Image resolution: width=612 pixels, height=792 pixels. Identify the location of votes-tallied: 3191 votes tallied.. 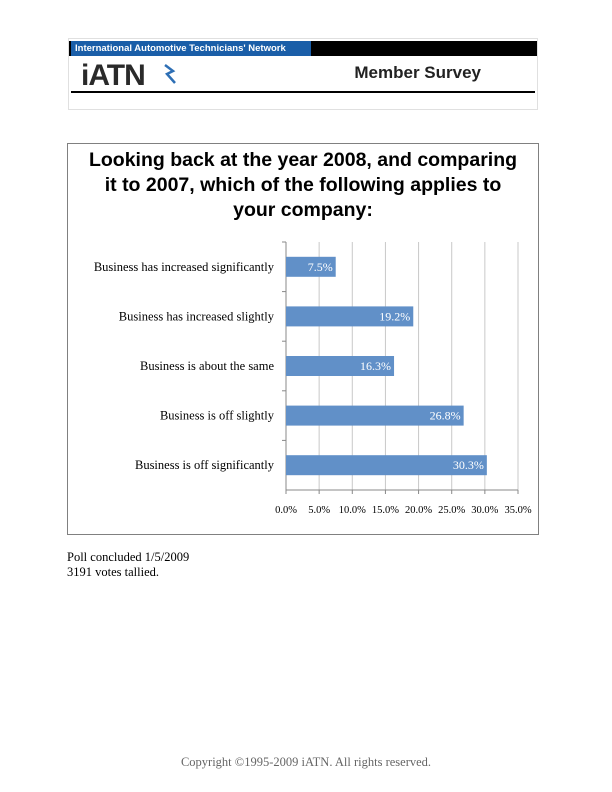
(113, 572).